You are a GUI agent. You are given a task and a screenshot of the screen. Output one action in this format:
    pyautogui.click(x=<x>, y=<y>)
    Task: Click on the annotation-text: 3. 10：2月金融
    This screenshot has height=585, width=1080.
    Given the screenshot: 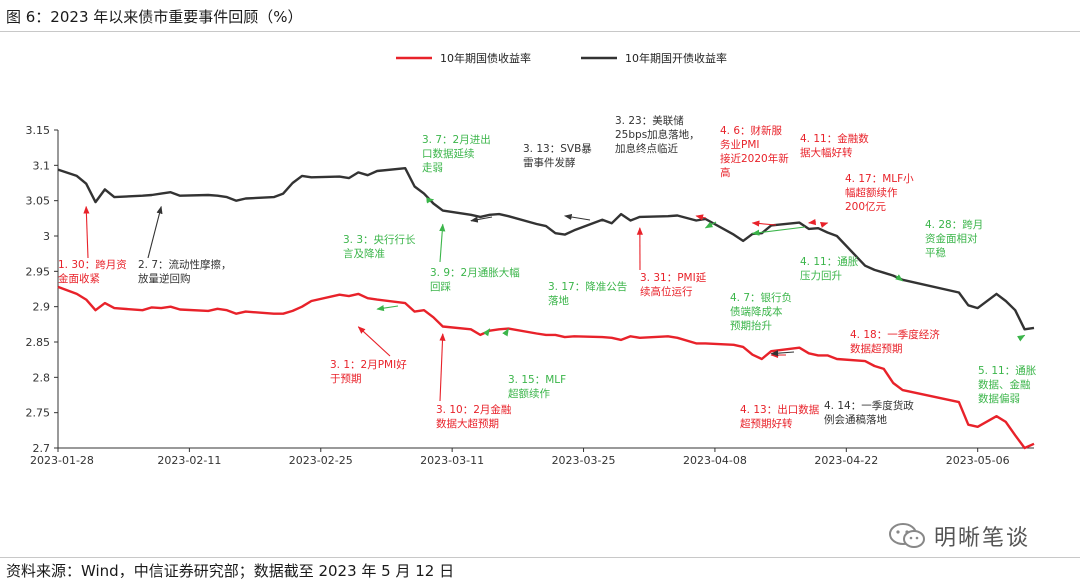 What is the action you would take?
    pyautogui.click(x=474, y=409)
    